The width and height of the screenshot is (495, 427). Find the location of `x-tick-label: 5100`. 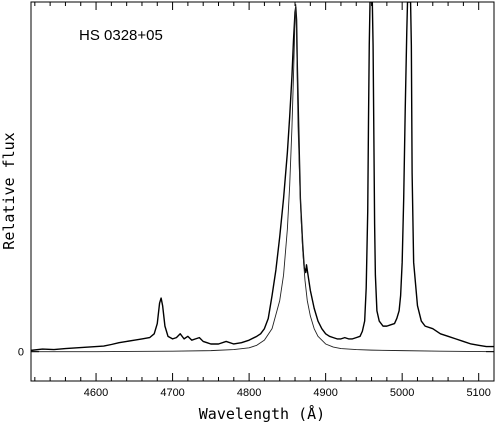

x-tick-label: 5100 is located at coordinates (478, 393).